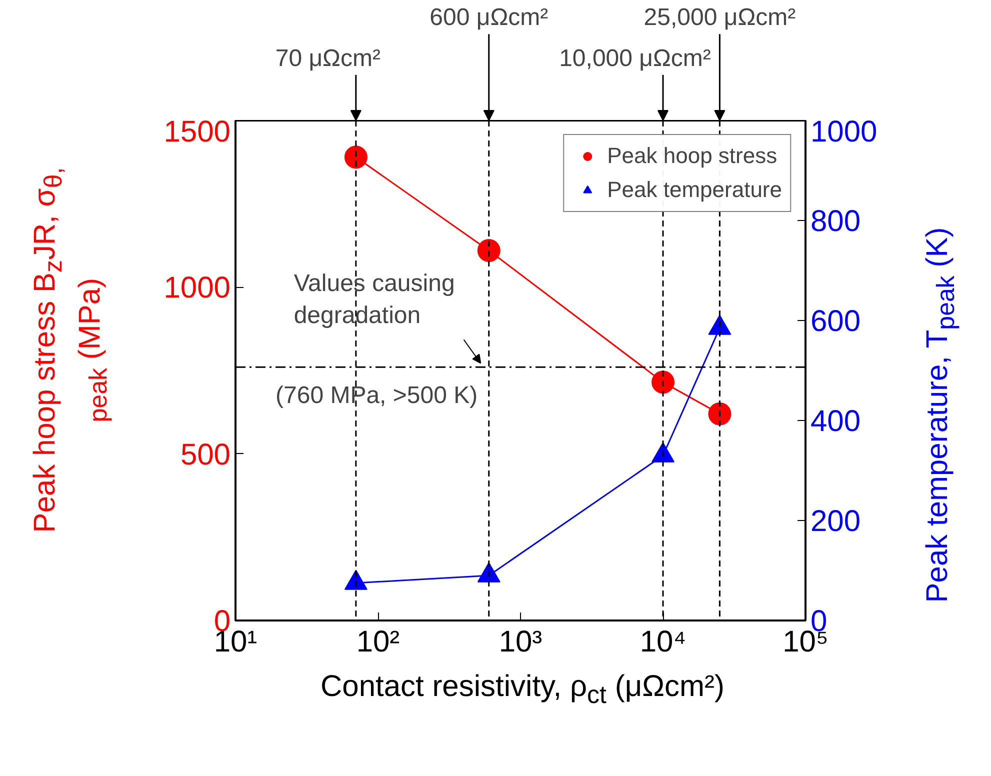 Image resolution: width=991 pixels, height=776 pixels. What do you see at coordinates (835, 521) in the screenshot?
I see `y2-tick-label: 200` at bounding box center [835, 521].